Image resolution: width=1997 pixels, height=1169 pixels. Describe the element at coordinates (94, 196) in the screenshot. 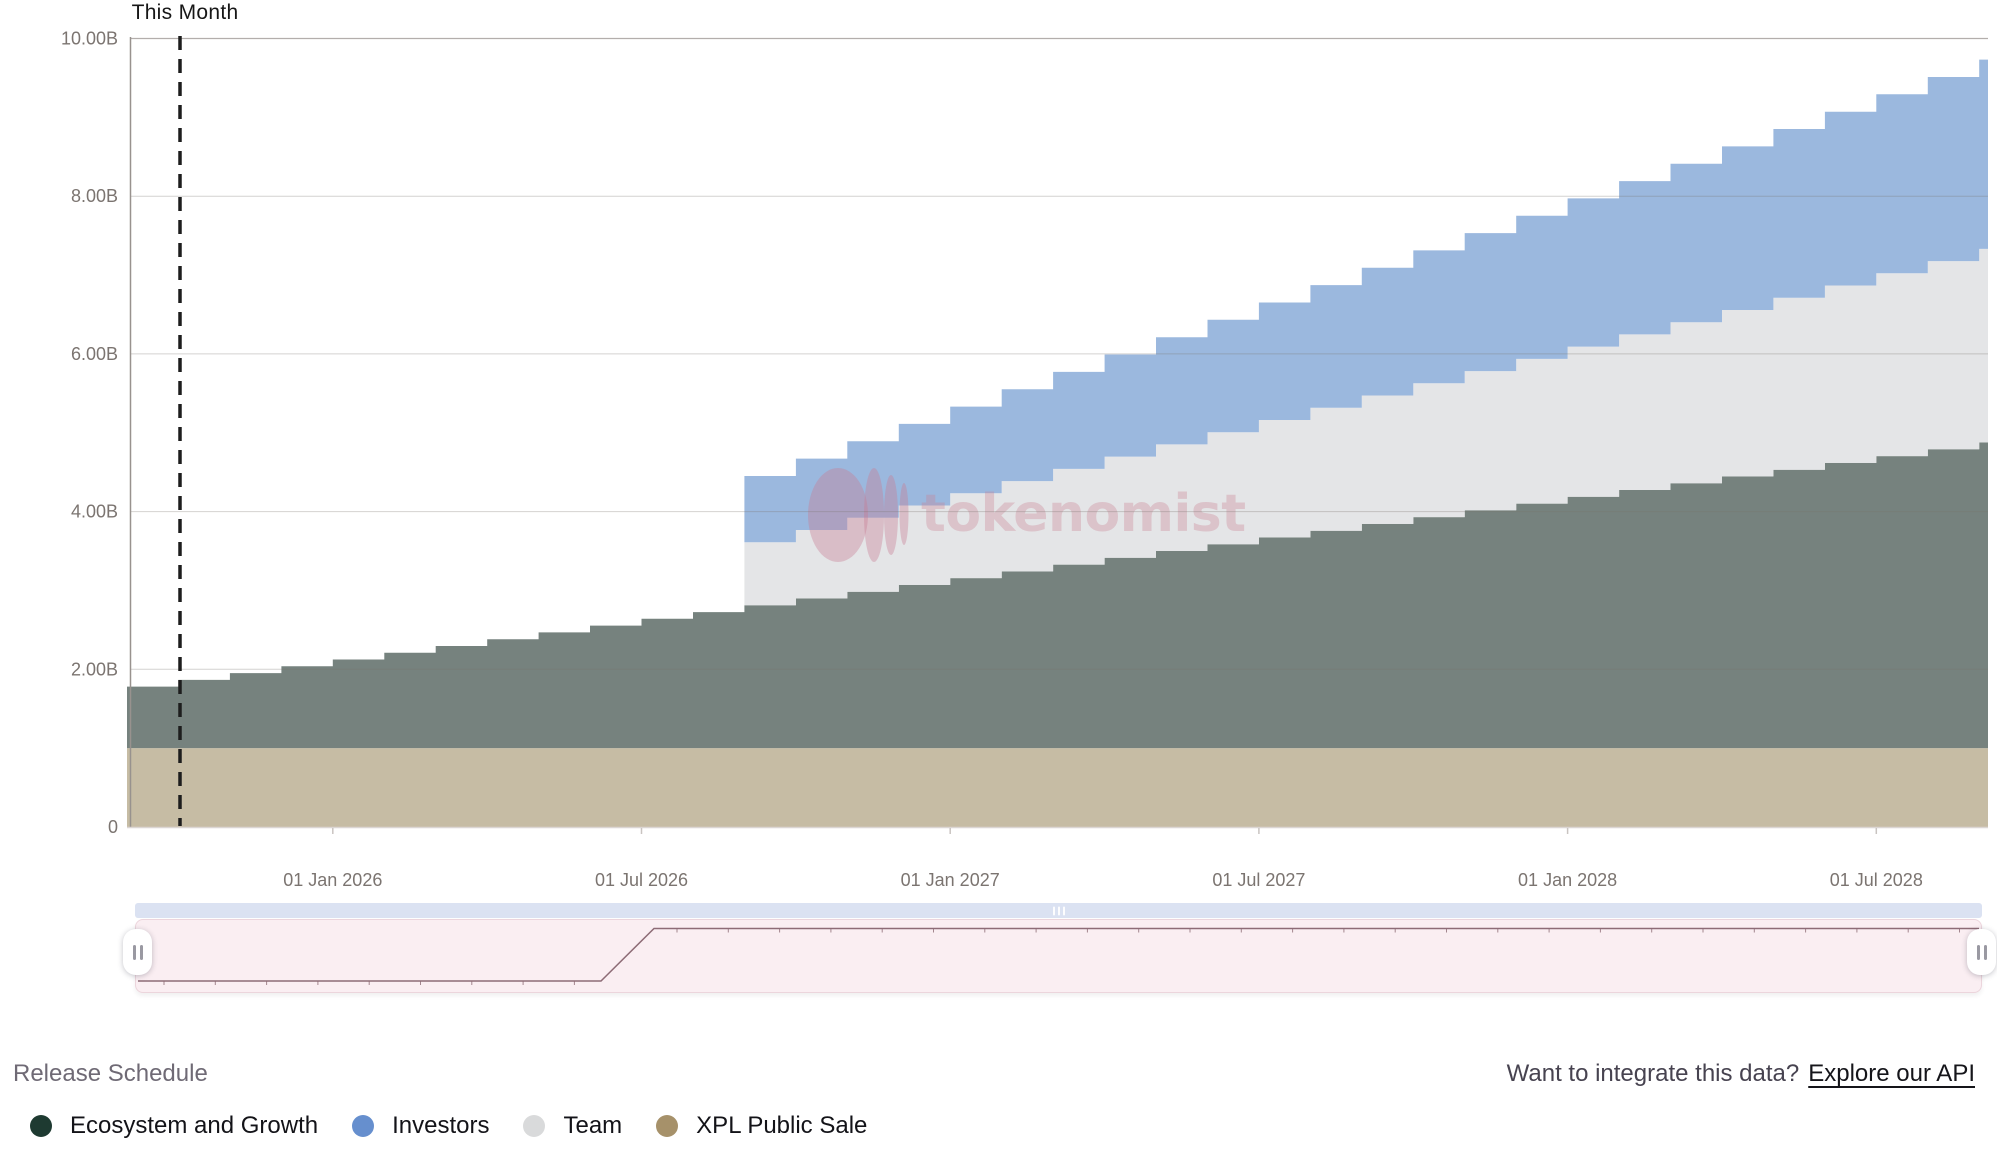

I see `y-tick-label: 8.00B` at that location.